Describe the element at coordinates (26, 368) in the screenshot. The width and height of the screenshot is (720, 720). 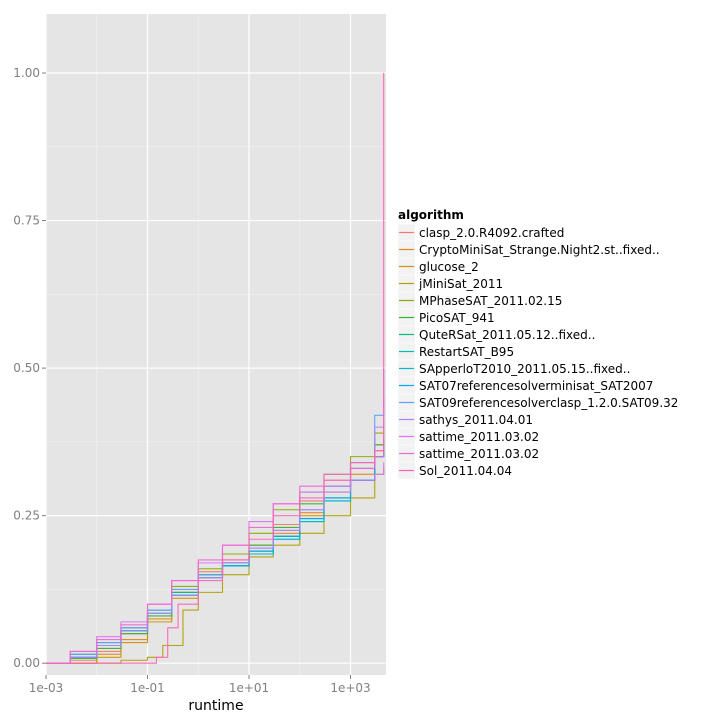
I see `y-tick-label: 0.50` at that location.